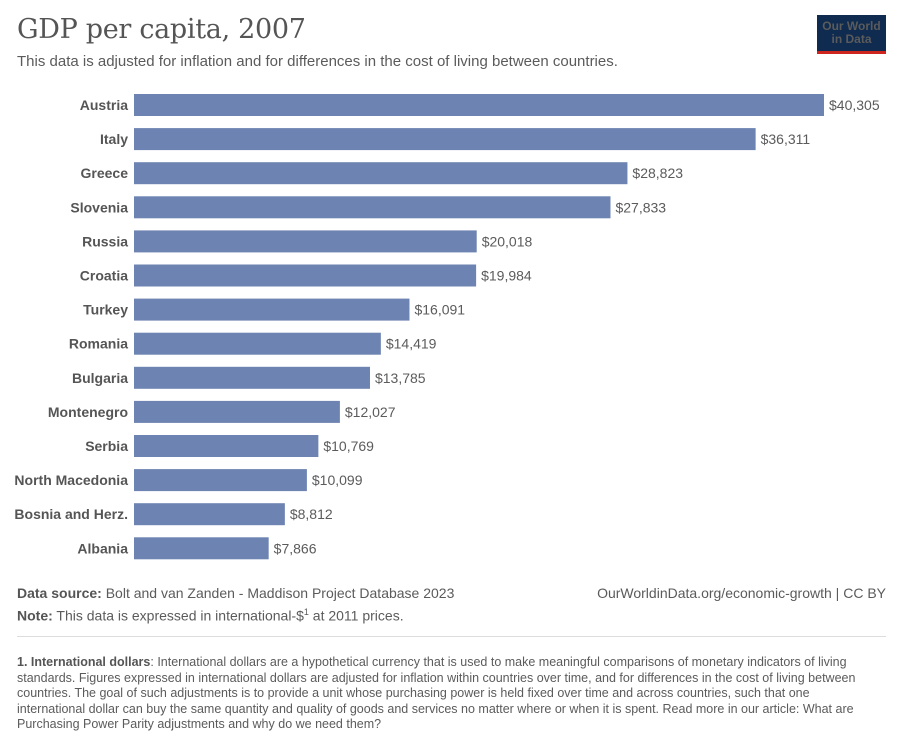 This screenshot has width=903, height=750. I want to click on category-label: Albania, so click(102, 548).